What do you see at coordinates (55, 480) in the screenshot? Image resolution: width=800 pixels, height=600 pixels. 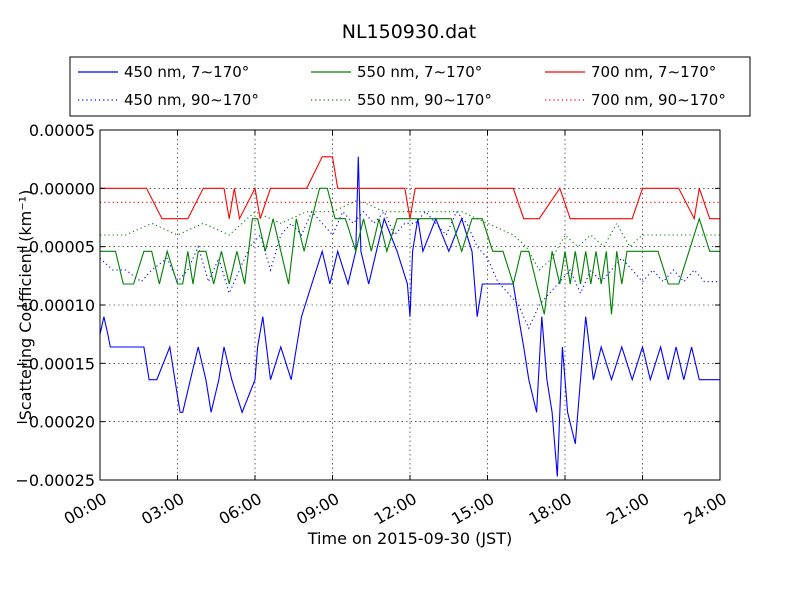 I see `y-tick-label: −0.00025` at bounding box center [55, 480].